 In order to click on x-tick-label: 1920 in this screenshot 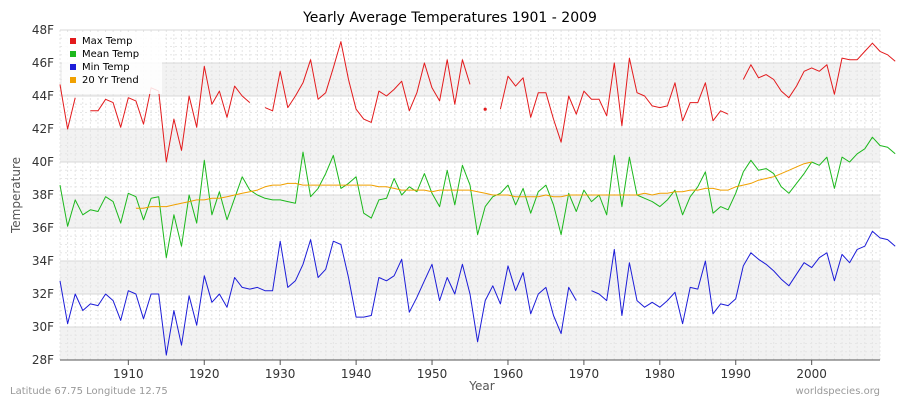, I will do `click(204, 374)`.